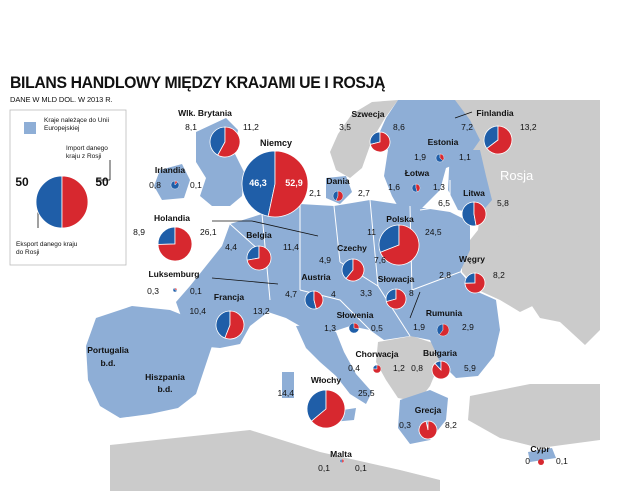 Image resolution: width=620 pixels, height=496 pixels. I want to click on legend-example-import: 50, so click(102, 182).